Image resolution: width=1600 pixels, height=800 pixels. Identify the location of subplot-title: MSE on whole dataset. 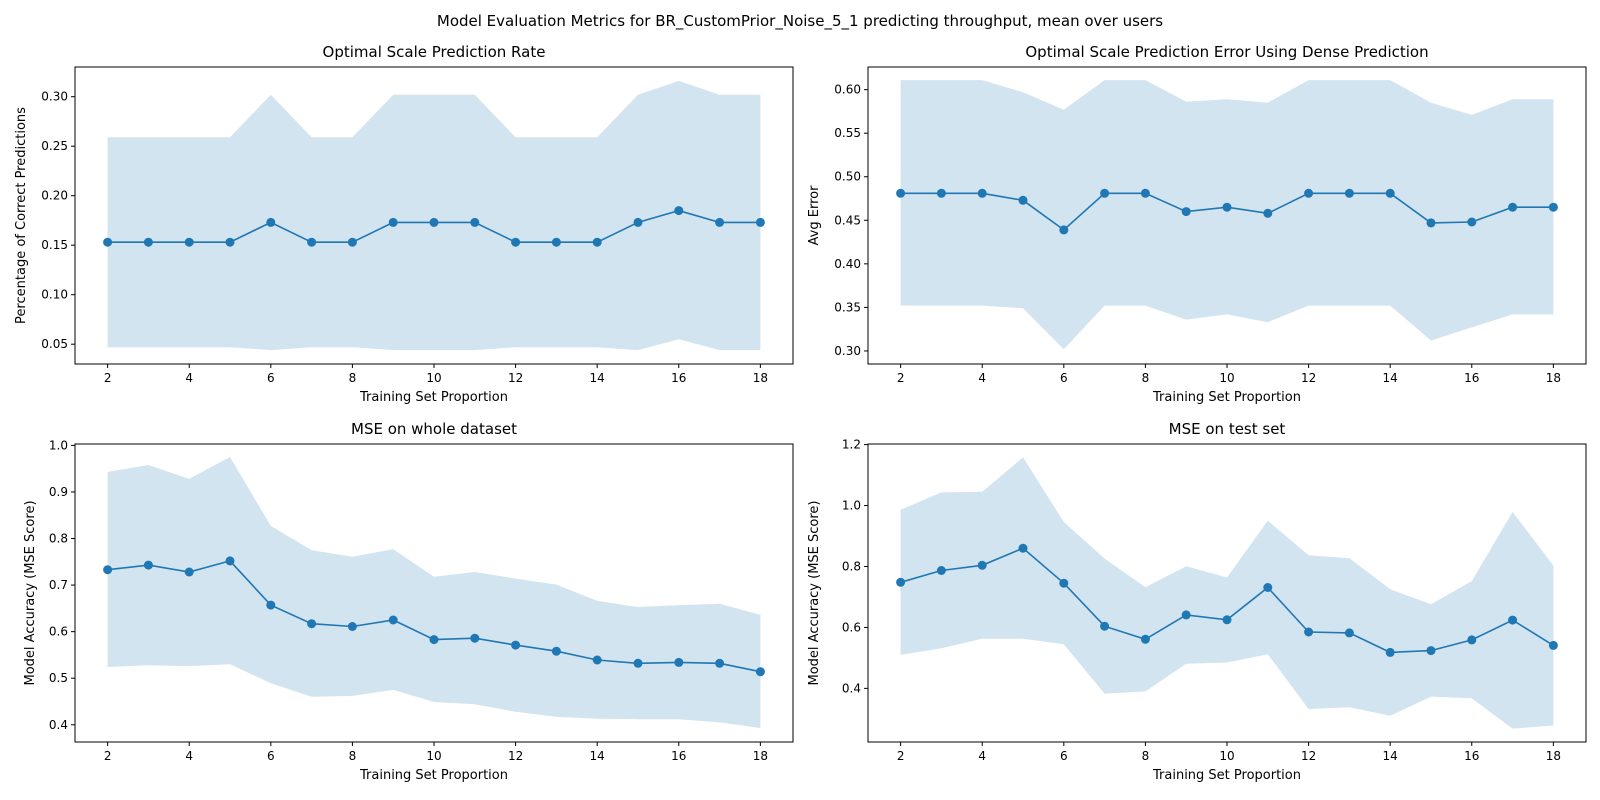
(434, 429).